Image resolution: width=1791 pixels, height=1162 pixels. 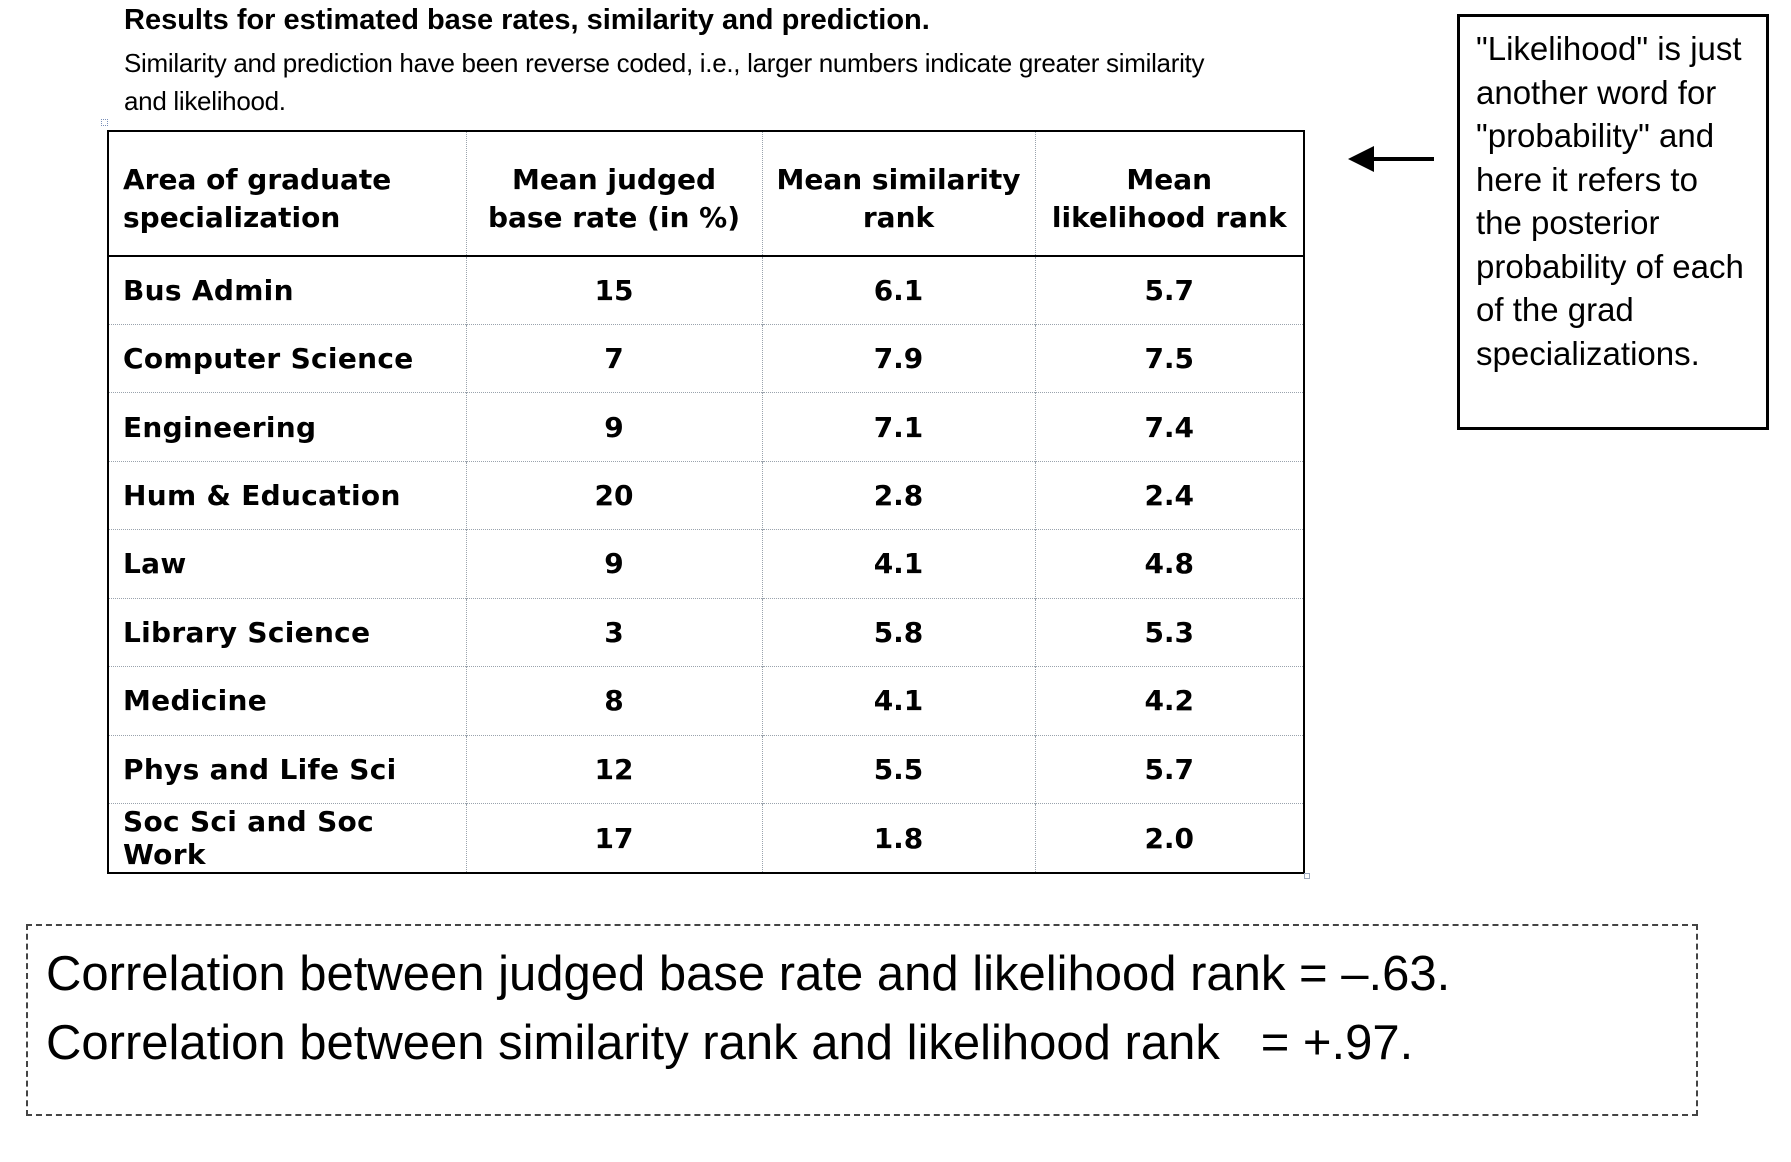 I want to click on cell-similarity: 7.1, so click(x=898, y=427).